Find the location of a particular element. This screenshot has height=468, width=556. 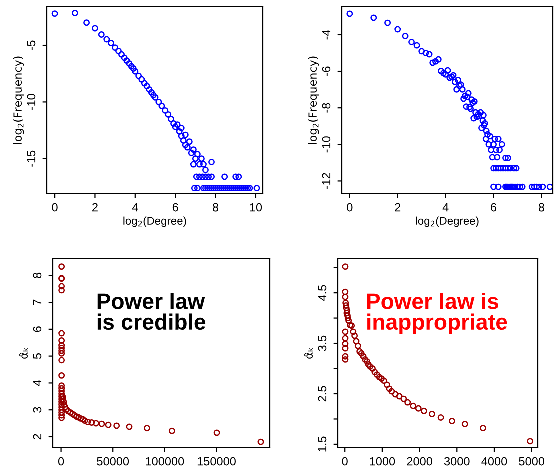

y-tick-label: 3 is located at coordinates (37, 410).